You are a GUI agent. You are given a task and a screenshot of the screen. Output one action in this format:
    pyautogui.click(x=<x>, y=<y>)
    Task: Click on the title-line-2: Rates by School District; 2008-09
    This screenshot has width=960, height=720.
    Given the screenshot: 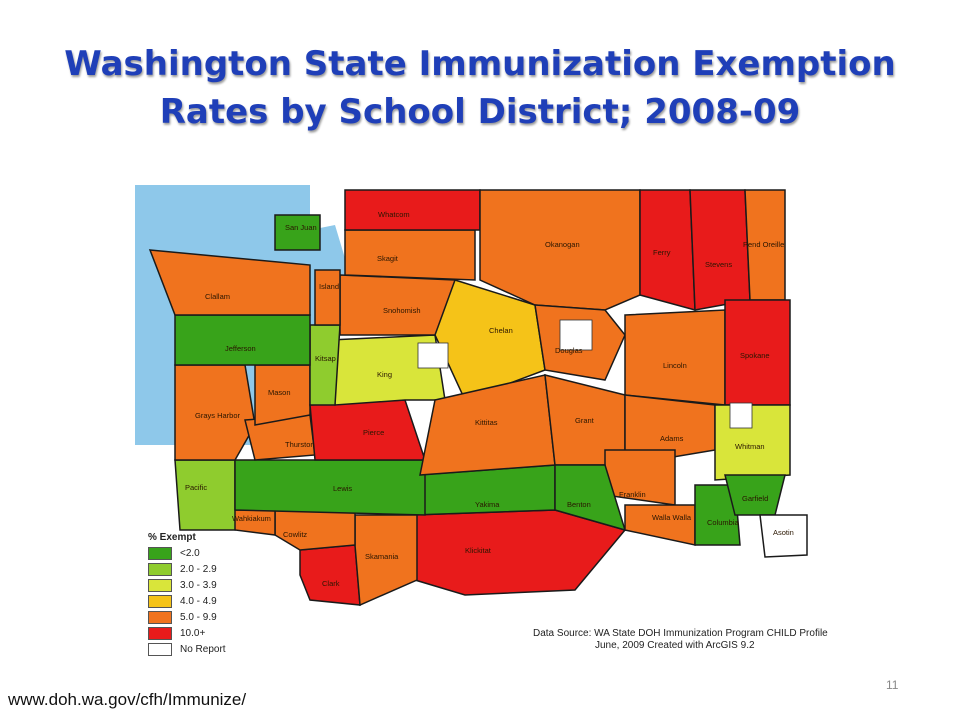 What is the action you would take?
    pyautogui.click(x=480, y=112)
    